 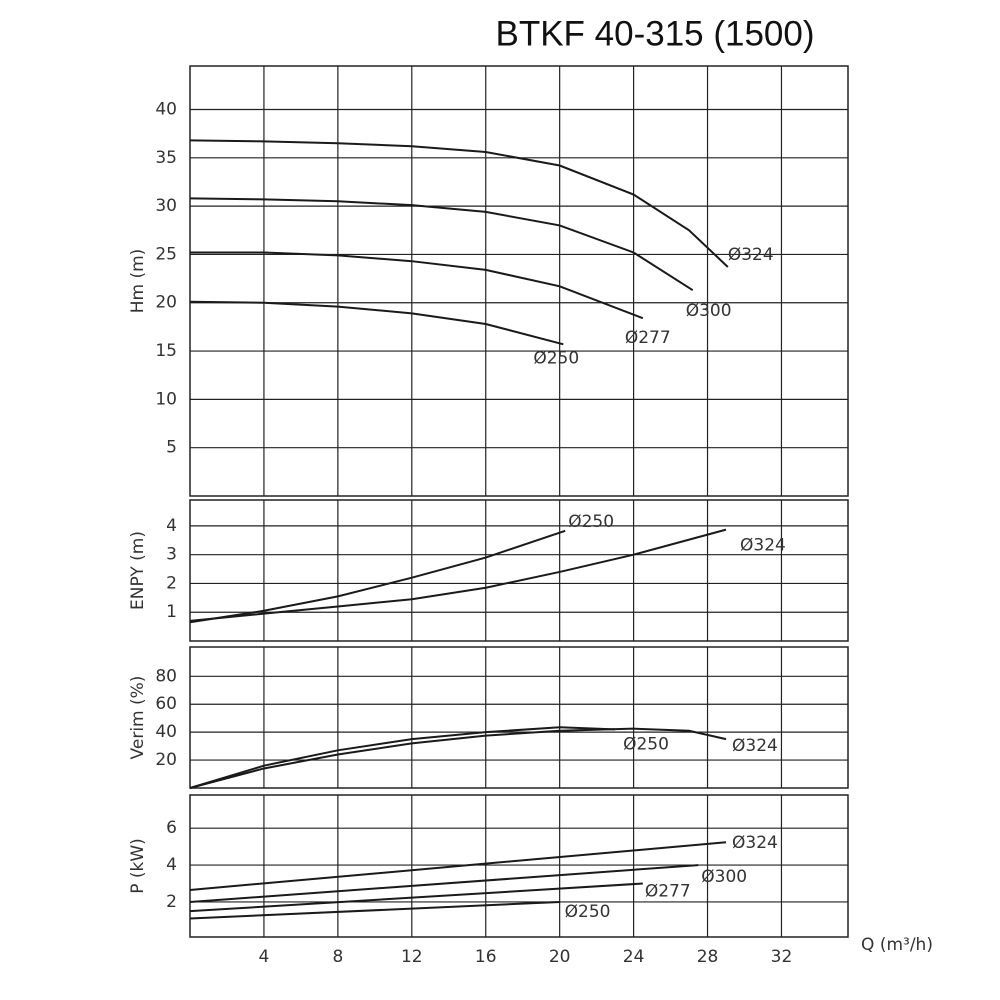 What do you see at coordinates (138, 718) in the screenshot?
I see `y-axis-label: Verim (%)` at bounding box center [138, 718].